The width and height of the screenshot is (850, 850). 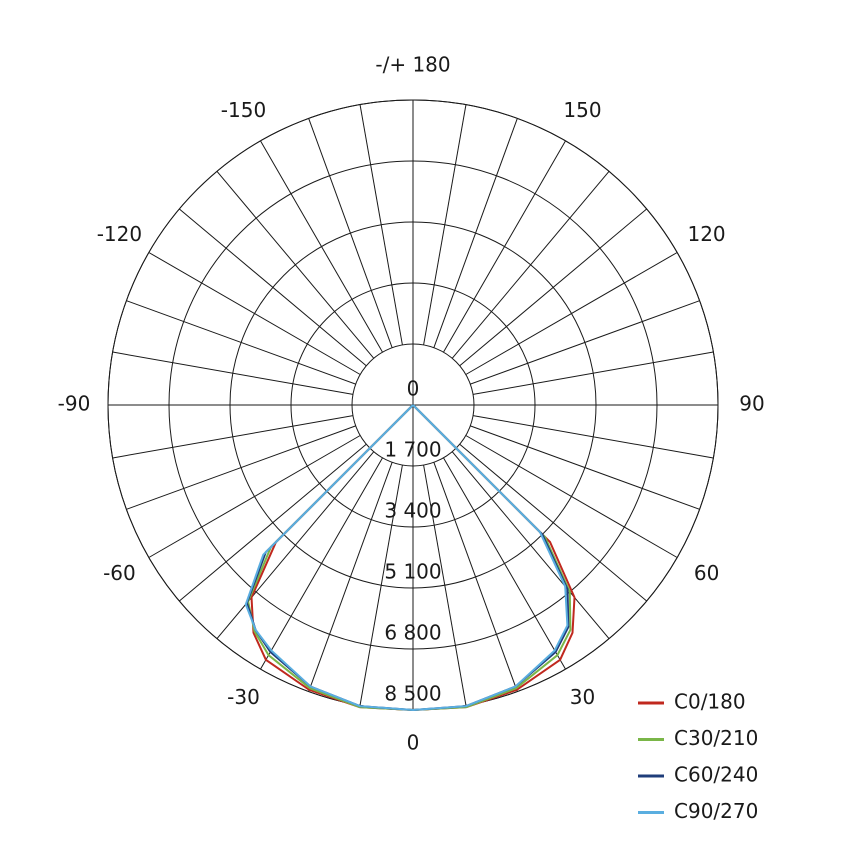 I want to click on legend-label: C0/180, so click(x=710, y=702).